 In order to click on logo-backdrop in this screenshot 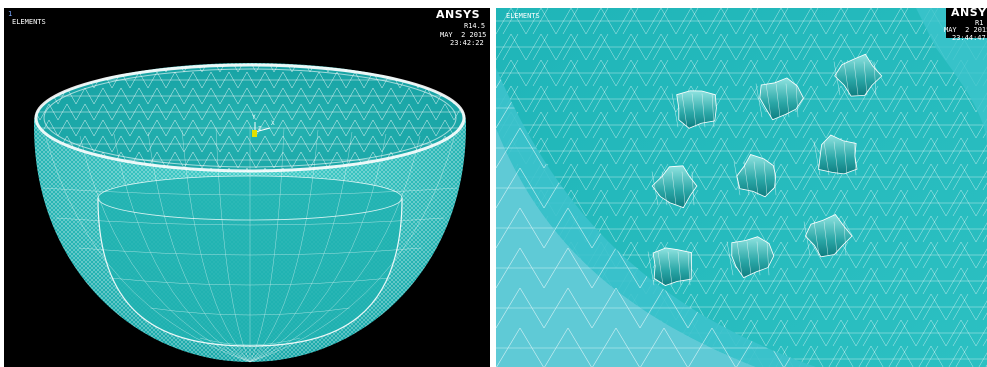, I will do `click(966, 23)`.